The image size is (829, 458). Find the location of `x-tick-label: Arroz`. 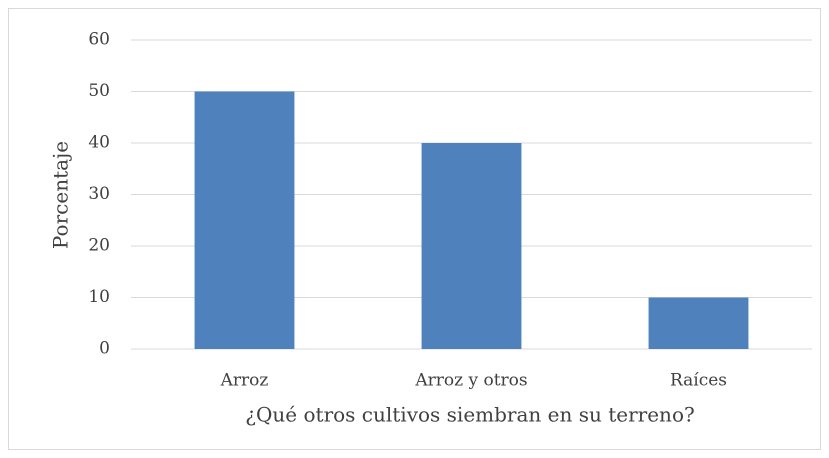

x-tick-label: Arroz is located at coordinates (244, 381).